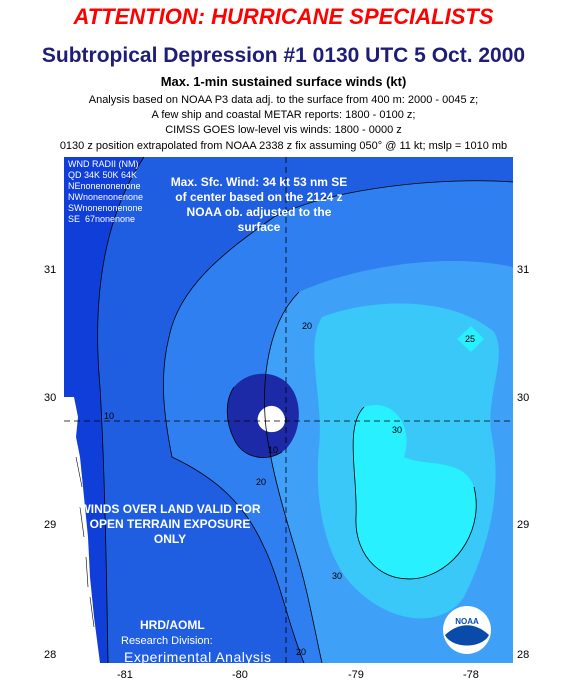  Describe the element at coordinates (523, 398) in the screenshot. I see `lat-tick-label-right: 30` at that location.